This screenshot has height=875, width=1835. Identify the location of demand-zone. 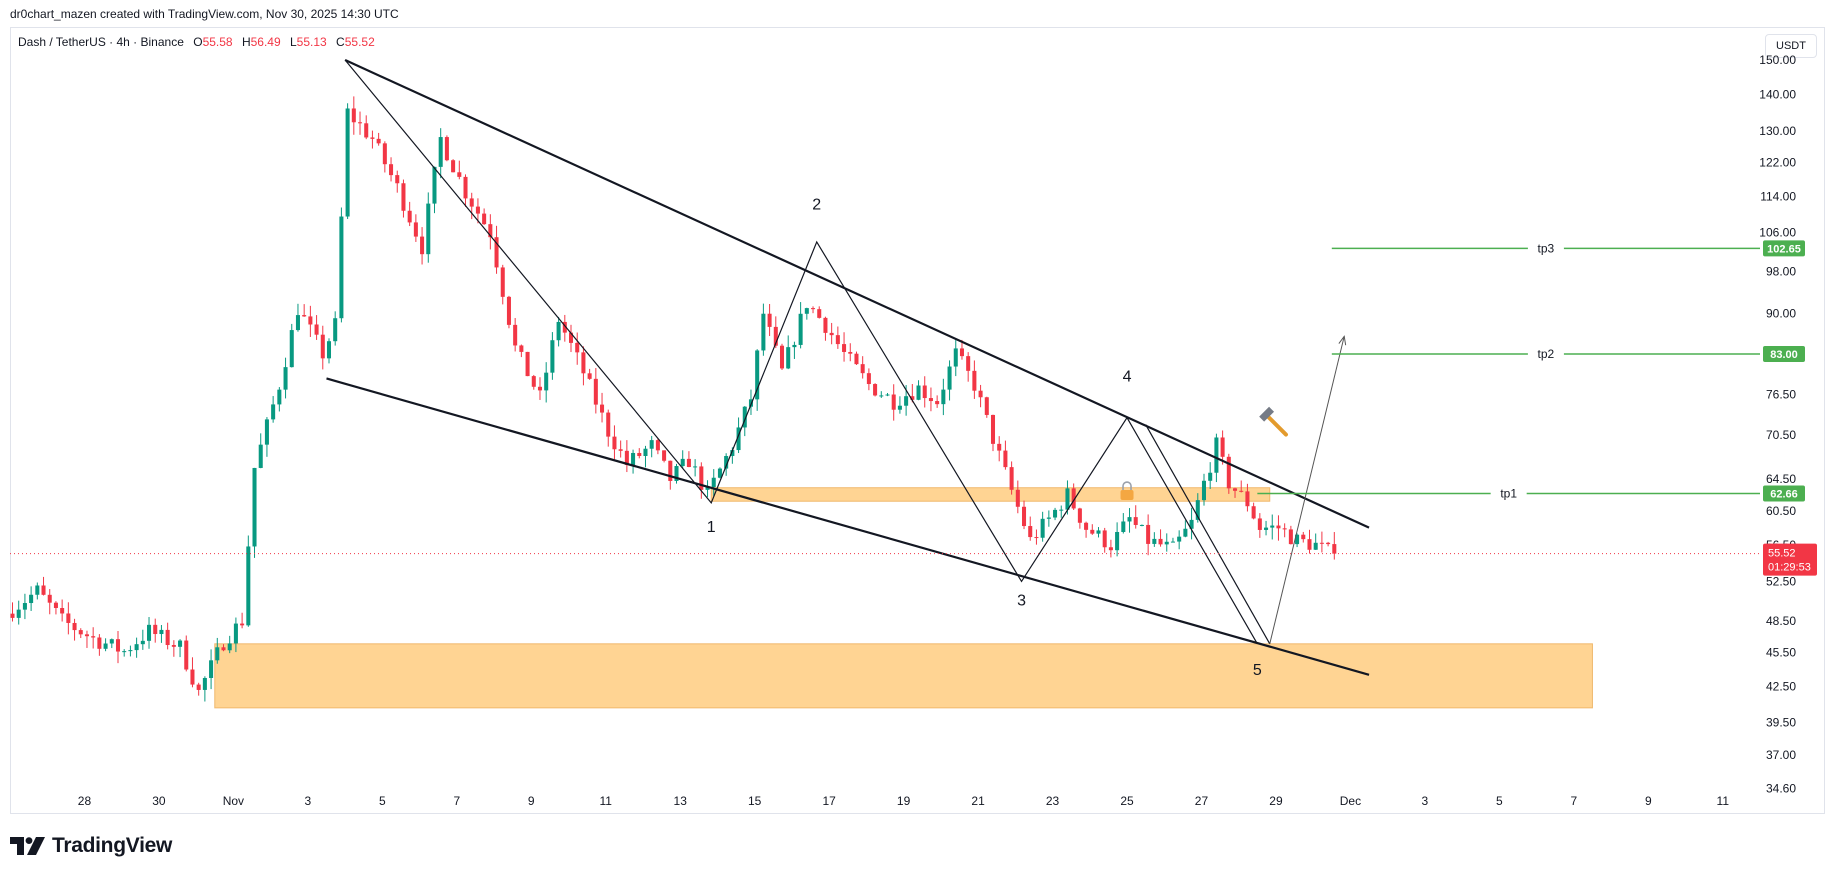
(903, 676).